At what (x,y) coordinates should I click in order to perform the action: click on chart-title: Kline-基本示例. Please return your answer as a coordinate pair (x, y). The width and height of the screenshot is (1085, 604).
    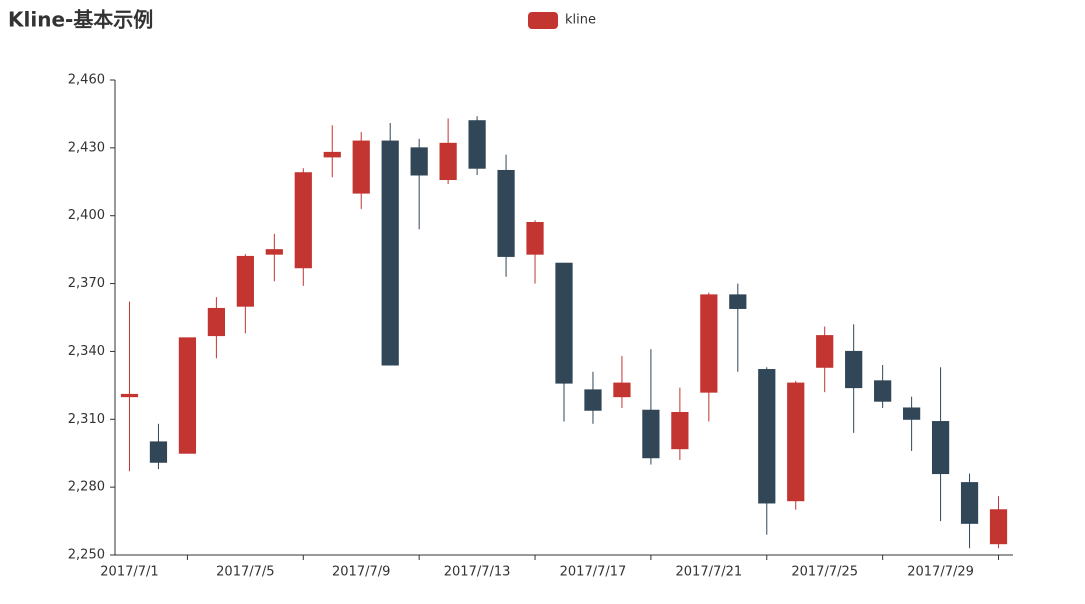
    Looking at the image, I should click on (80, 20).